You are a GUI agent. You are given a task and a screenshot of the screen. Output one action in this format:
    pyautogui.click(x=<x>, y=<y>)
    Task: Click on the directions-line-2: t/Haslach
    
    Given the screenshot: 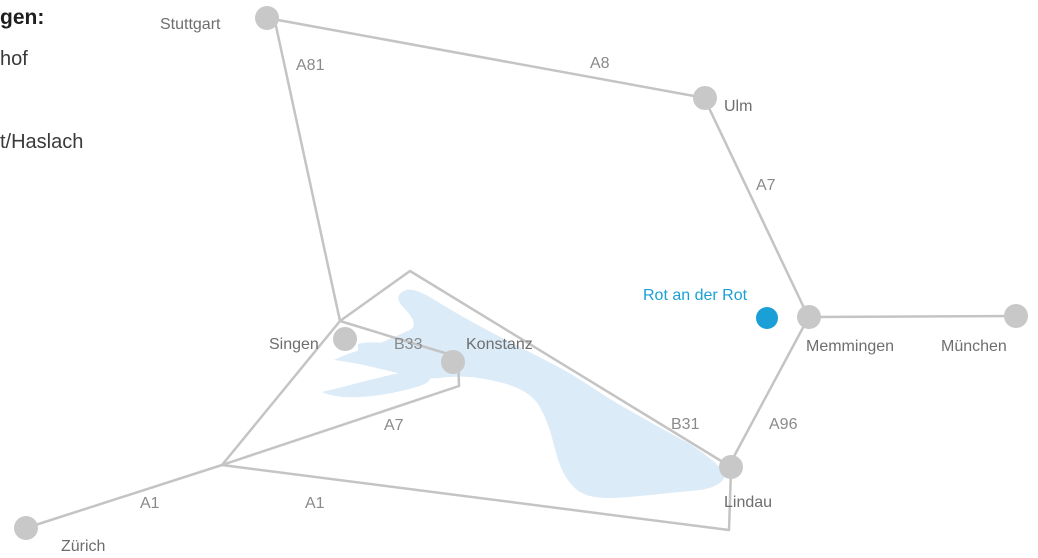 What is the action you would take?
    pyautogui.click(x=42, y=142)
    